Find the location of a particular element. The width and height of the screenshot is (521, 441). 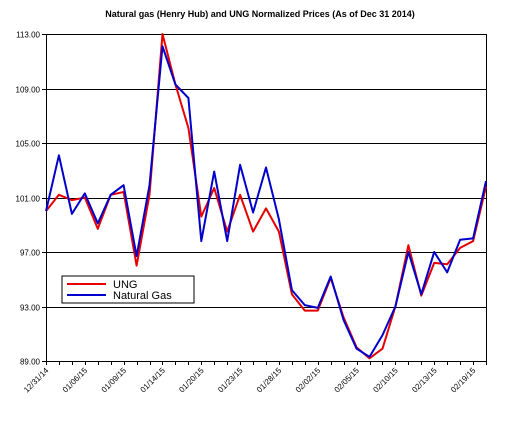

x-tick-label: 02/10/15 is located at coordinates (385, 380).